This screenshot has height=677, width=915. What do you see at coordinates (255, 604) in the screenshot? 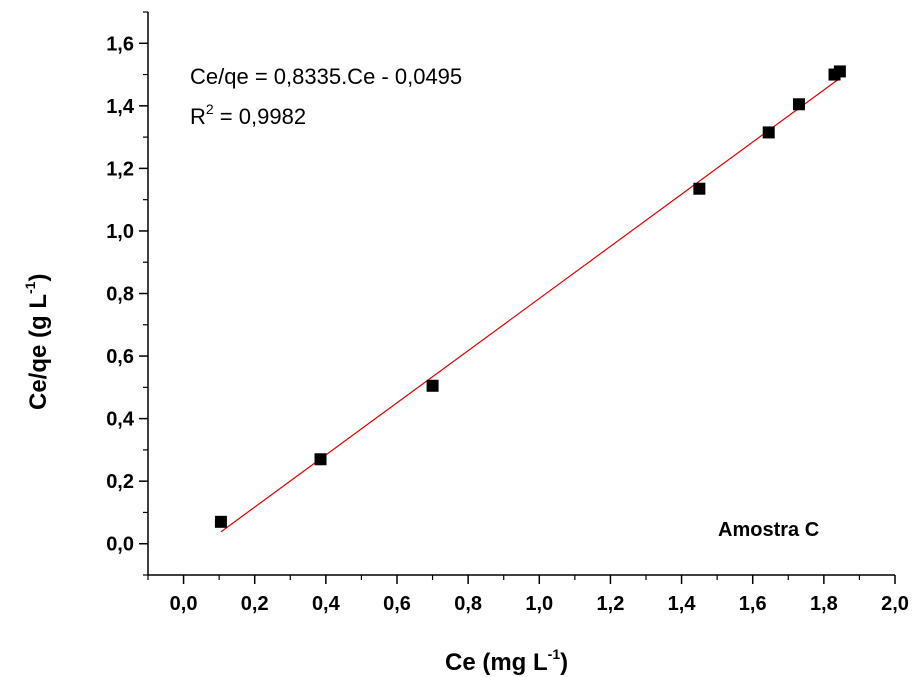
I see `x-tick-label: 0,2` at bounding box center [255, 604].